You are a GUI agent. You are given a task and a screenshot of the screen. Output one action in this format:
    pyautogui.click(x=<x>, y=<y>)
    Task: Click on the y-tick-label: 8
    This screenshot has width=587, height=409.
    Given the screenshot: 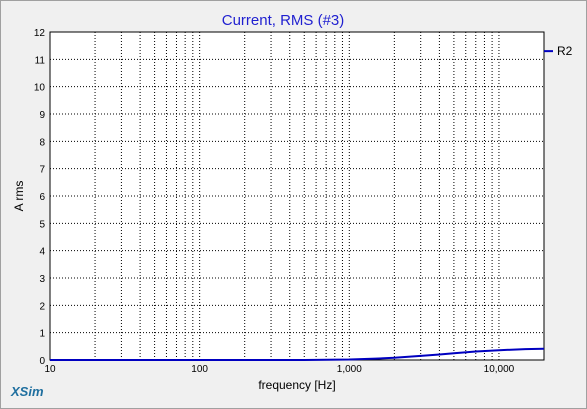 What is the action you would take?
    pyautogui.click(x=42, y=142)
    